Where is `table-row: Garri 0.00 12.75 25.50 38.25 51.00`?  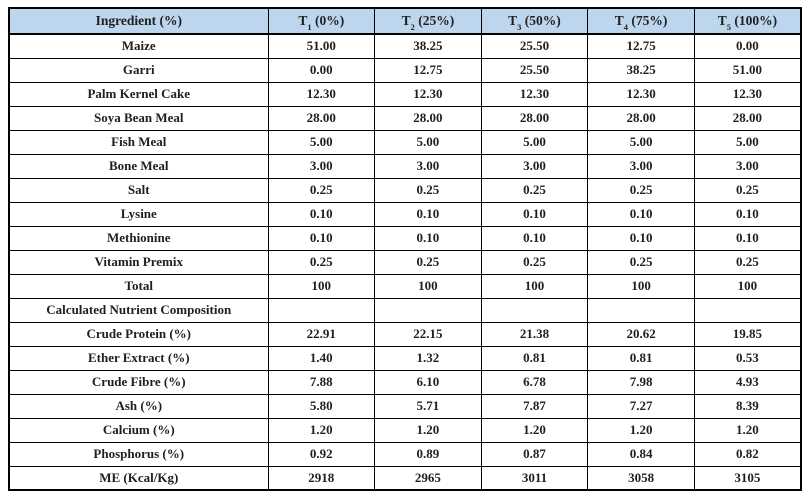
table-row: Garri 0.00 12.75 25.50 38.25 51.00 is located at coordinates (405, 70).